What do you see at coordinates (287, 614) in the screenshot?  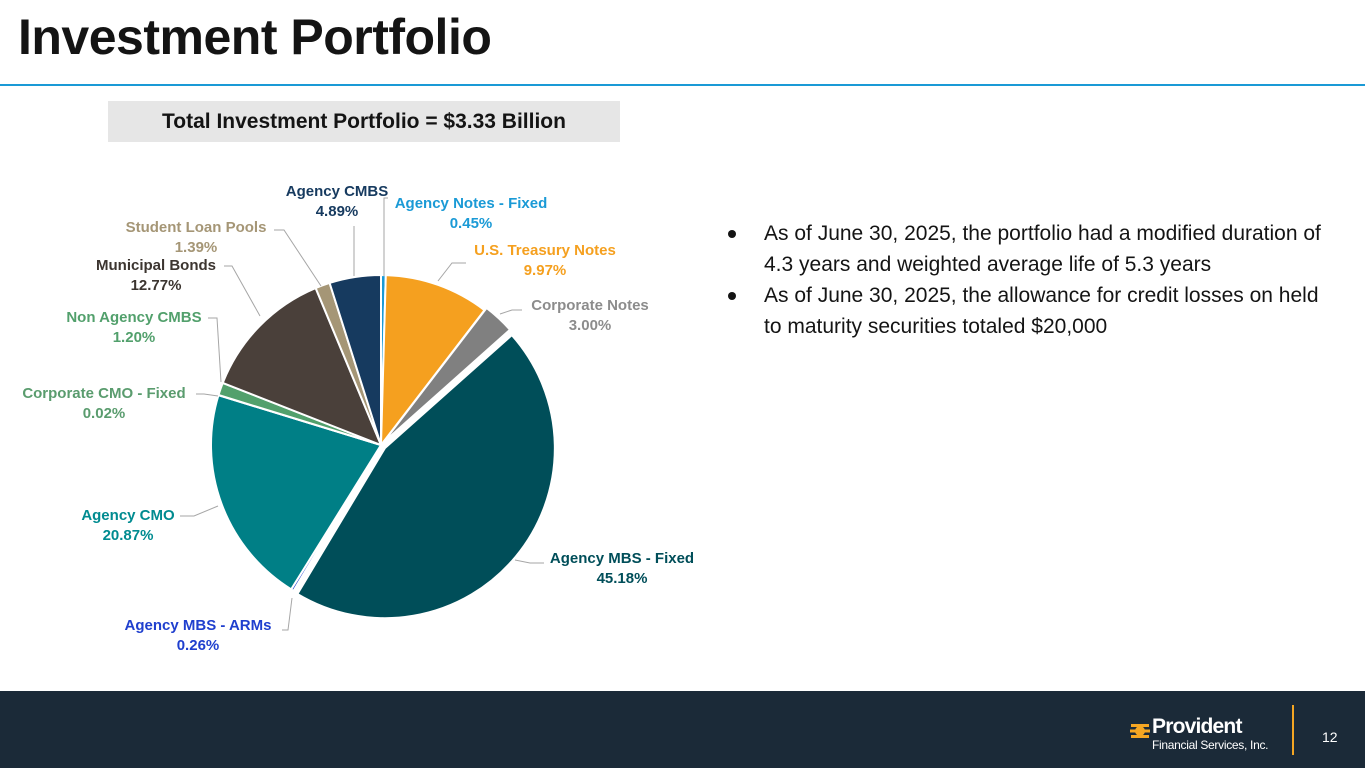 I see `leader-line-agency-mbs-arms` at bounding box center [287, 614].